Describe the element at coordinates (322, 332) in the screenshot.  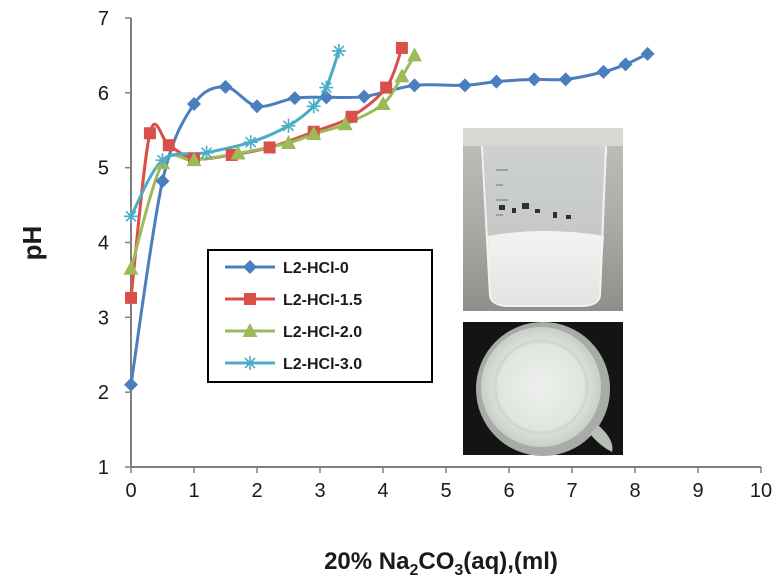
I see `legend-label: L2-HCl-2.0` at that location.